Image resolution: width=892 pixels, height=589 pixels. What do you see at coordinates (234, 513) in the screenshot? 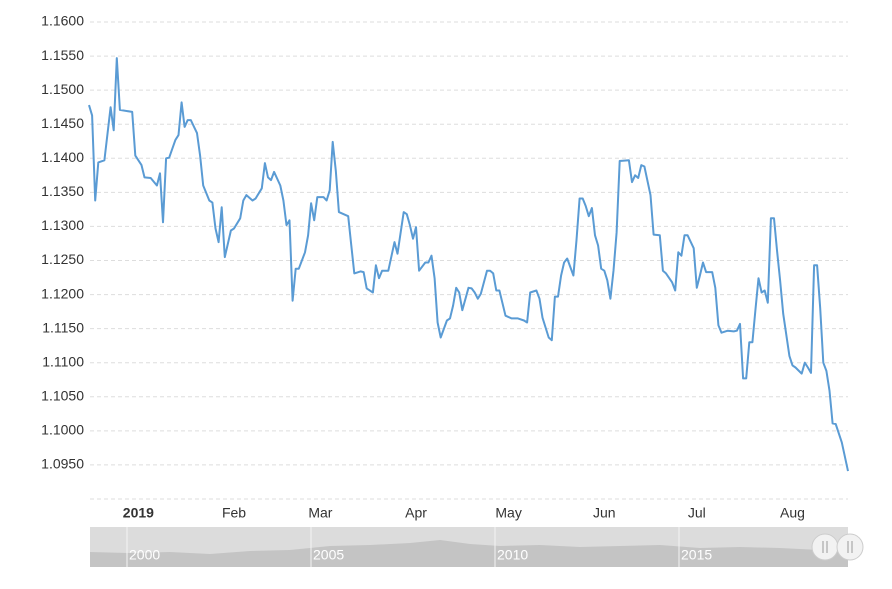
I see `x-tick-label: Feb` at bounding box center [234, 513].